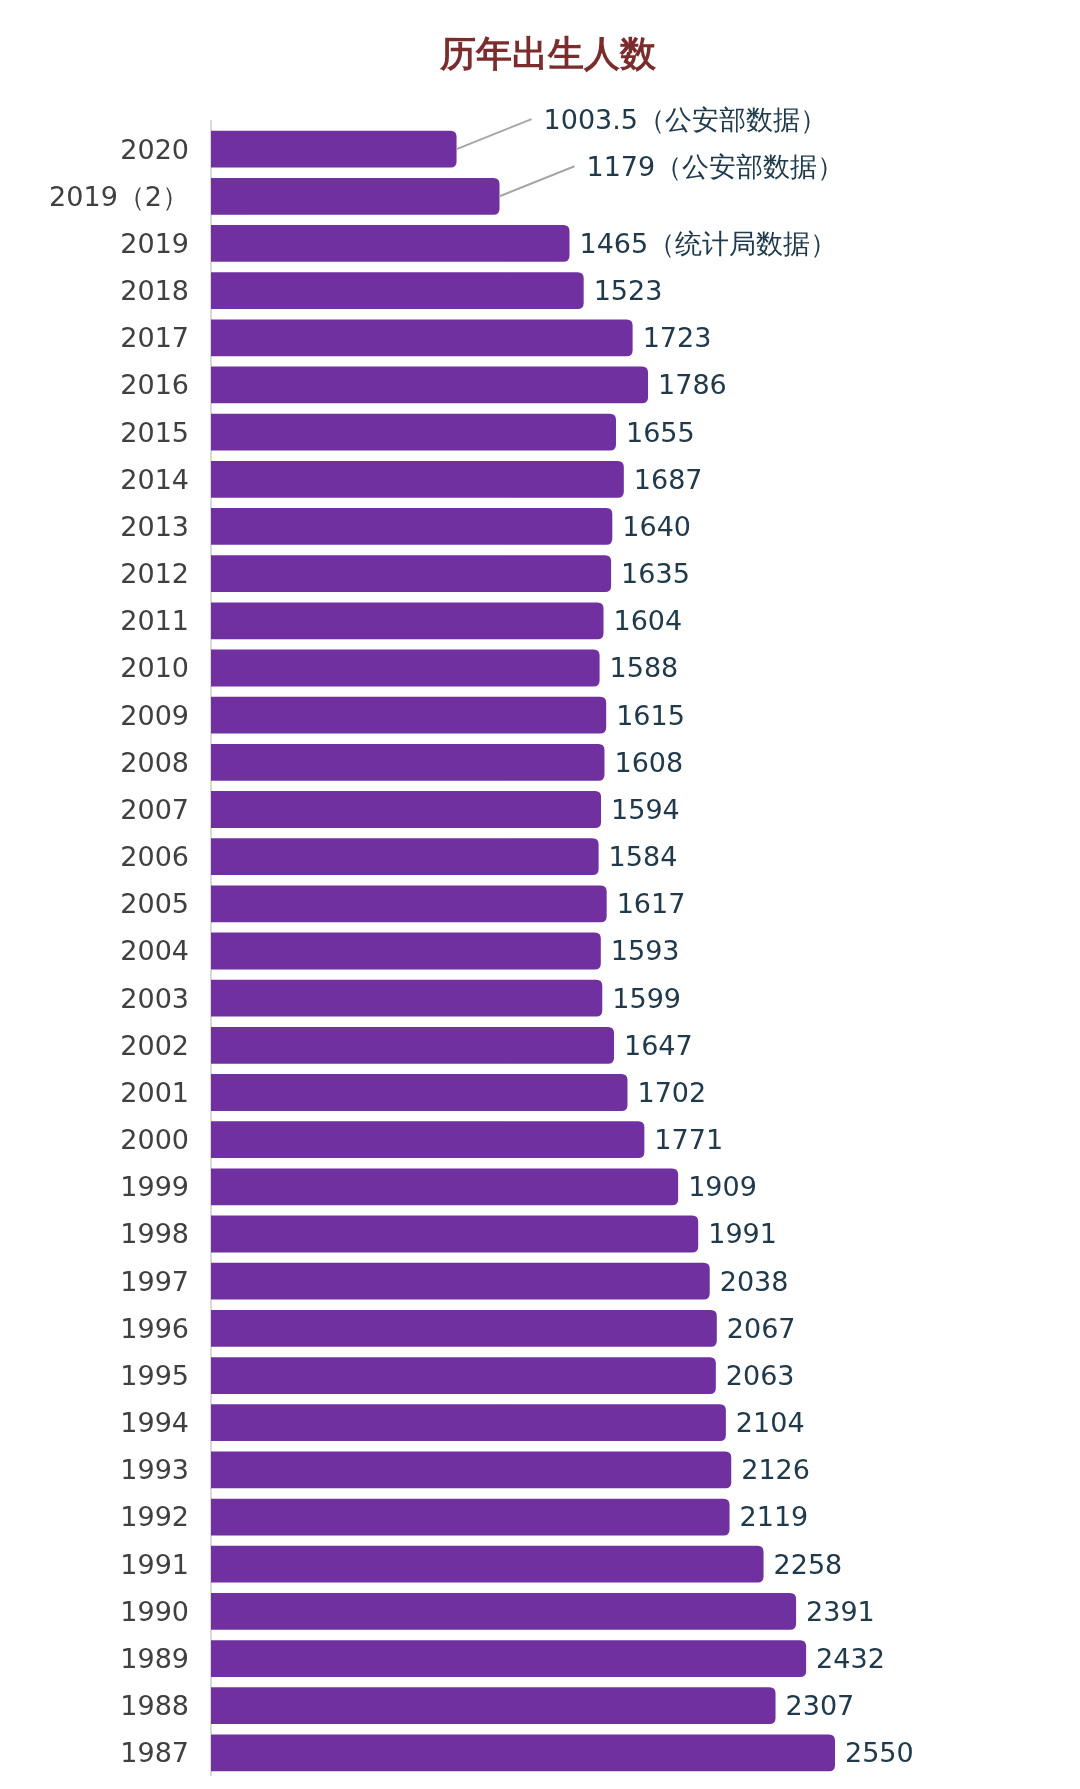 This screenshot has width=1080, height=1789. Describe the element at coordinates (548, 53) in the screenshot. I see `chart-title: 历年出生人数` at that location.